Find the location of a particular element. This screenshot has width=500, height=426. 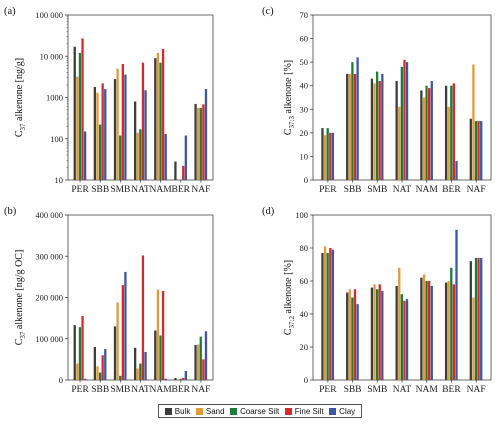

panel-1-ytick-label: 10 000 is located at coordinates (51, 56).